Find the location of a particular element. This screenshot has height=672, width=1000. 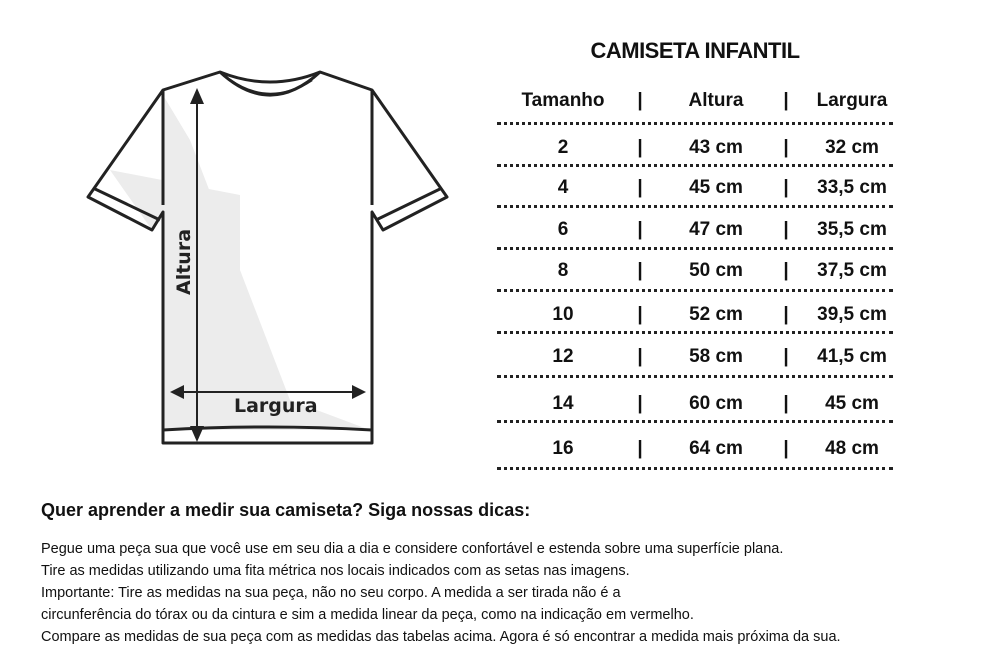

size-cell: 8 is located at coordinates (563, 270).